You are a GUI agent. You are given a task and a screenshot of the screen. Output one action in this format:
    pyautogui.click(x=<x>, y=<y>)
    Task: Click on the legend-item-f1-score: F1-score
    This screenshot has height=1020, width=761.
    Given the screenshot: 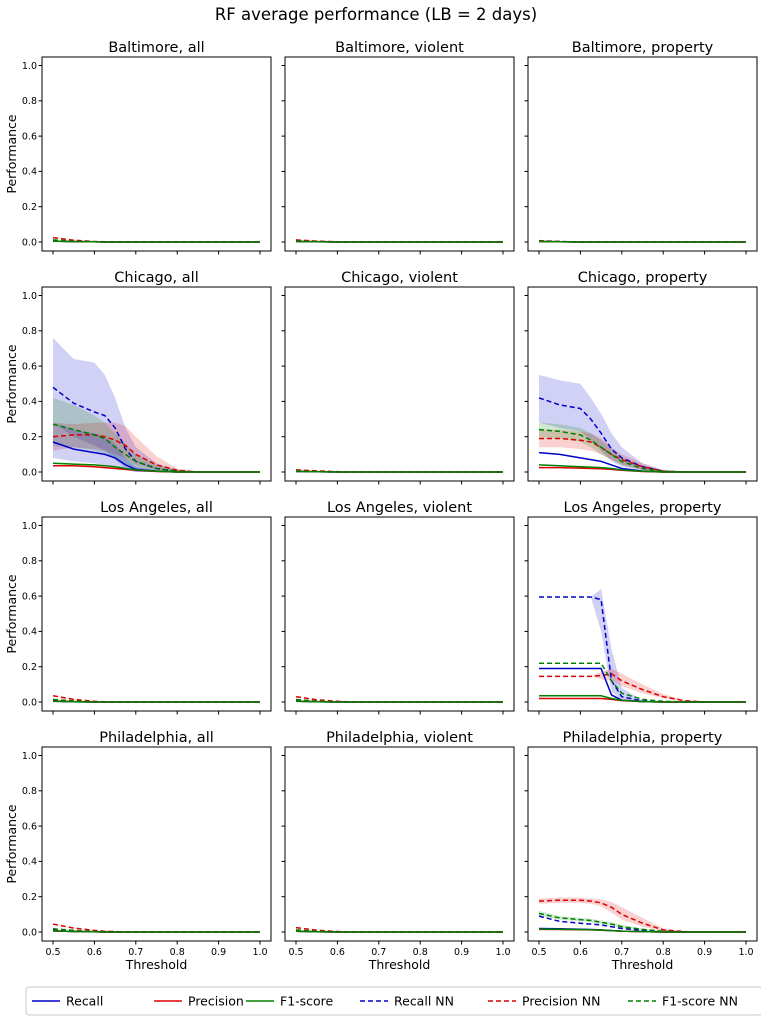 What is the action you would take?
    pyautogui.click(x=290, y=1001)
    